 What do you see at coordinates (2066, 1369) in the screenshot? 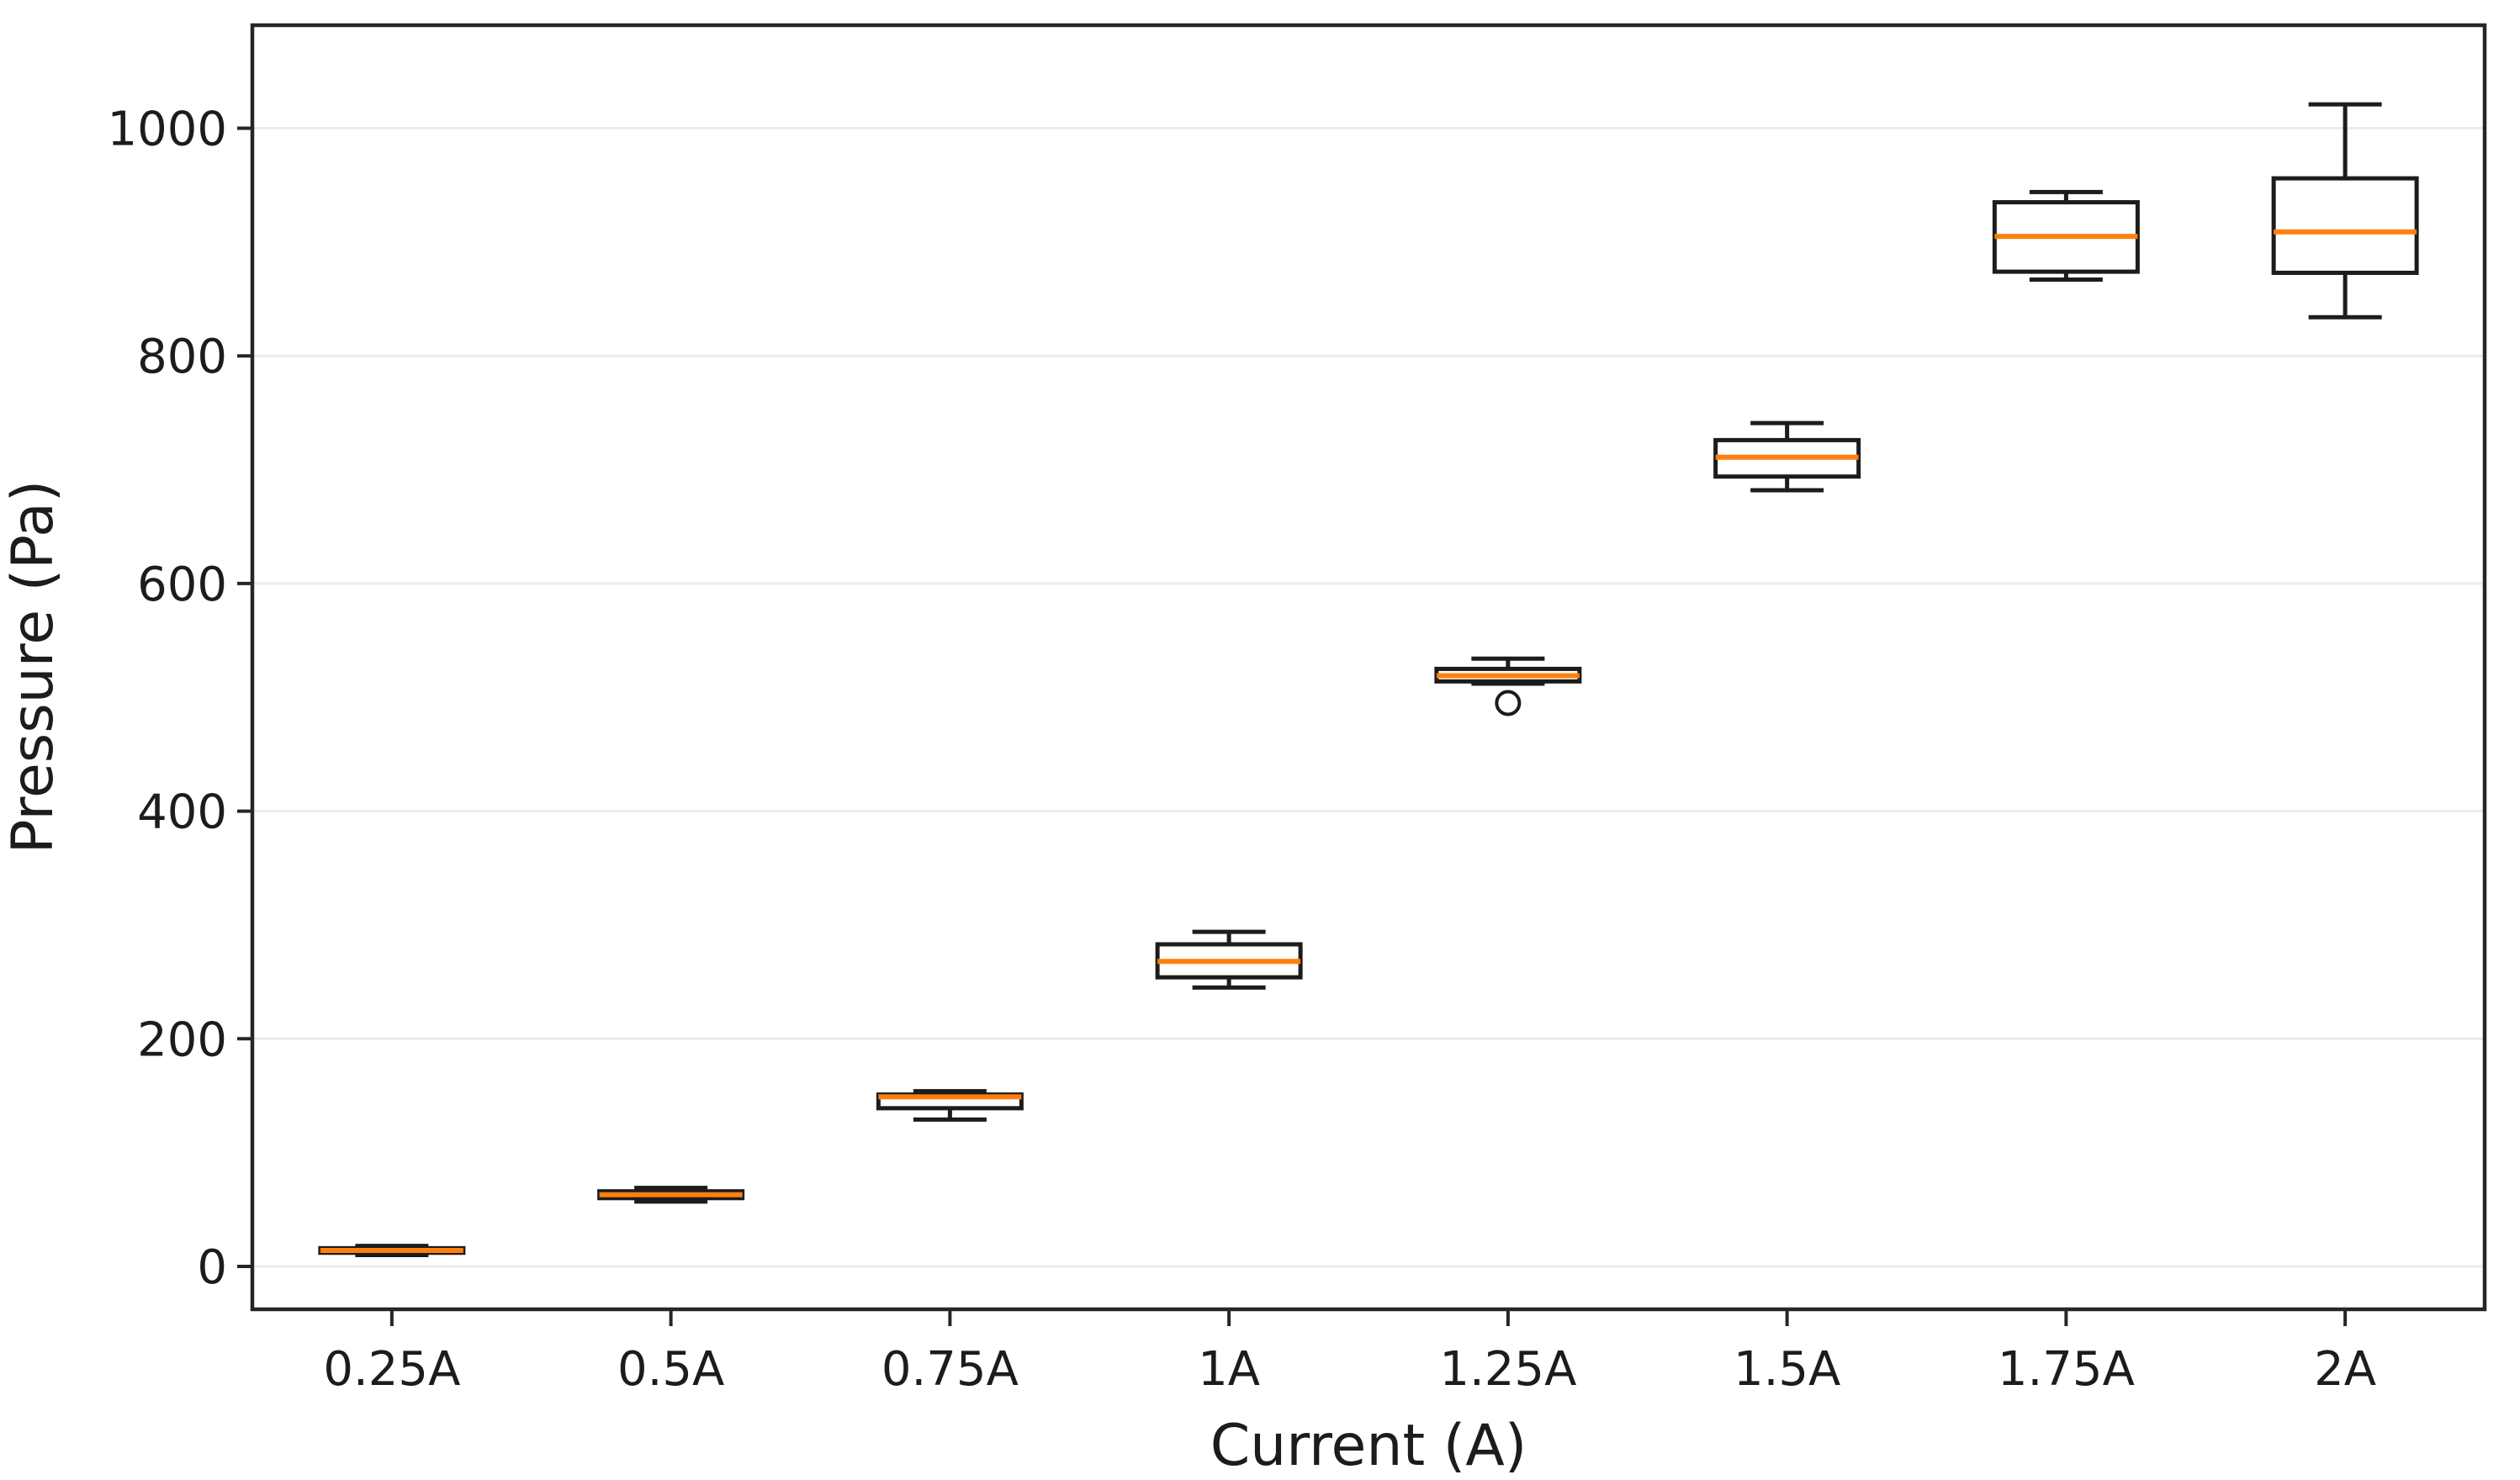
I see `x-tick-label-1.75A: 1.75A` at bounding box center [2066, 1369].